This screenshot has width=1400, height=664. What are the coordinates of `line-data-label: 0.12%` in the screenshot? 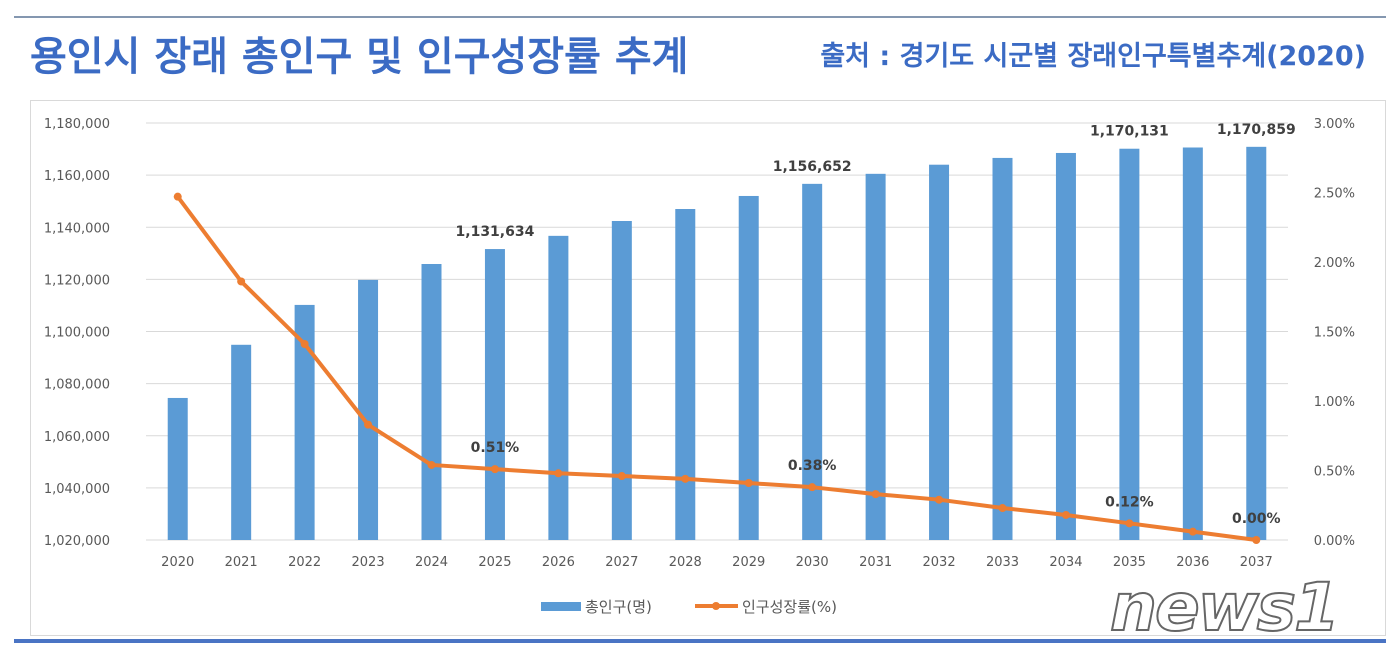 It's located at (1129, 502).